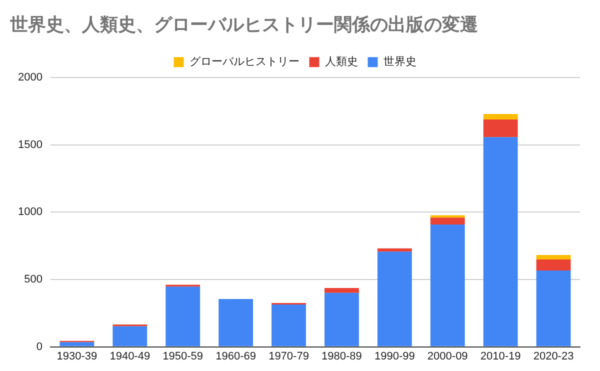  I want to click on y-tick-label: 2000, so click(30, 78).